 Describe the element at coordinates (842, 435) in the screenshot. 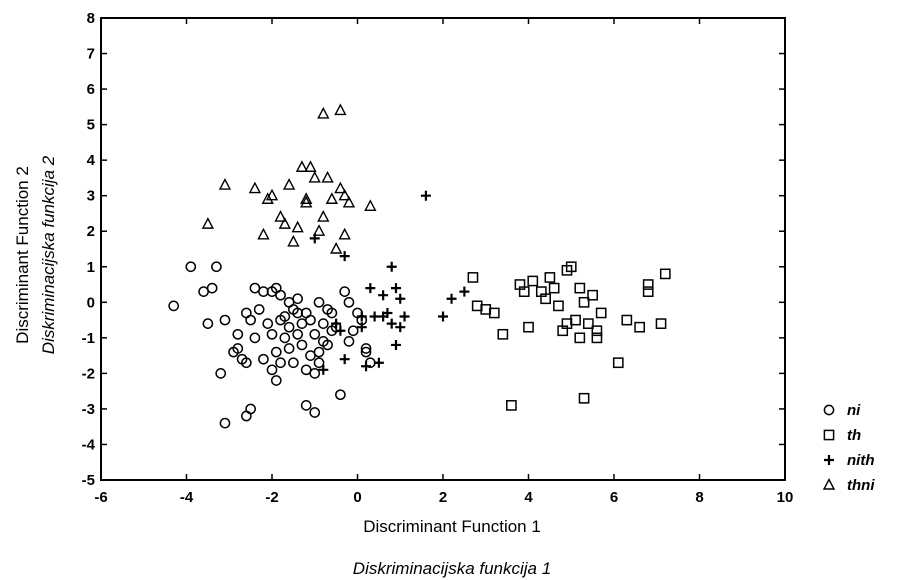

I see `legend-item-th: th` at that location.